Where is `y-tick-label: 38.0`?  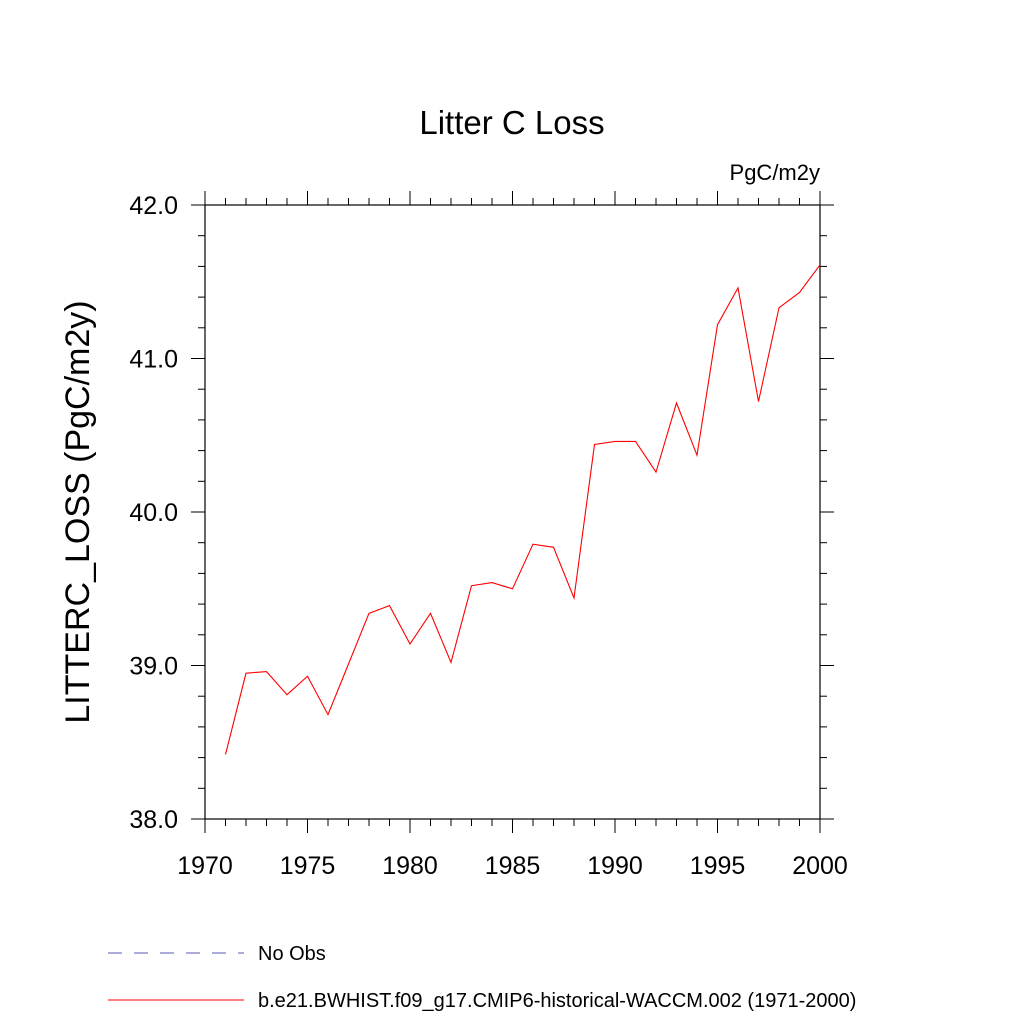
y-tick-label: 38.0 is located at coordinates (153, 820).